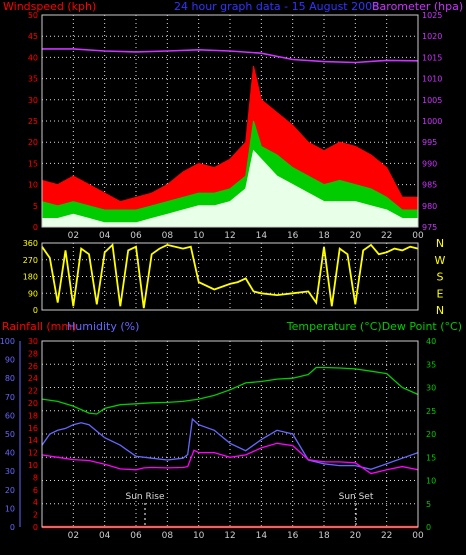  I want to click on direction-tick-label: 90, so click(33, 293).